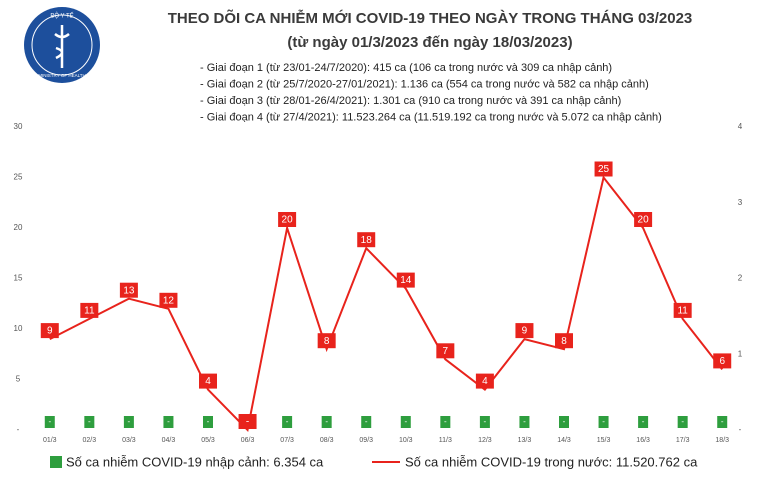 The image size is (770, 479). I want to click on x-tick-label: 18/3, so click(722, 440).